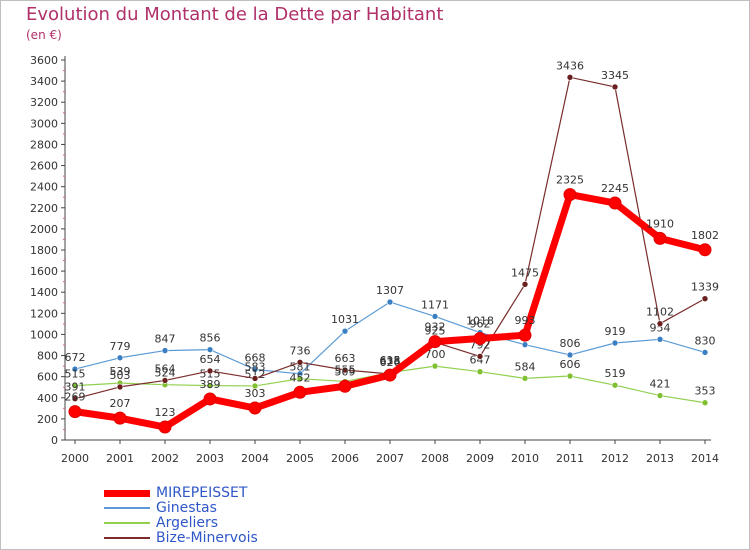 The image size is (750, 550). Describe the element at coordinates (120, 375) in the screenshot. I see `data-label-bize-minervois: 503` at that location.